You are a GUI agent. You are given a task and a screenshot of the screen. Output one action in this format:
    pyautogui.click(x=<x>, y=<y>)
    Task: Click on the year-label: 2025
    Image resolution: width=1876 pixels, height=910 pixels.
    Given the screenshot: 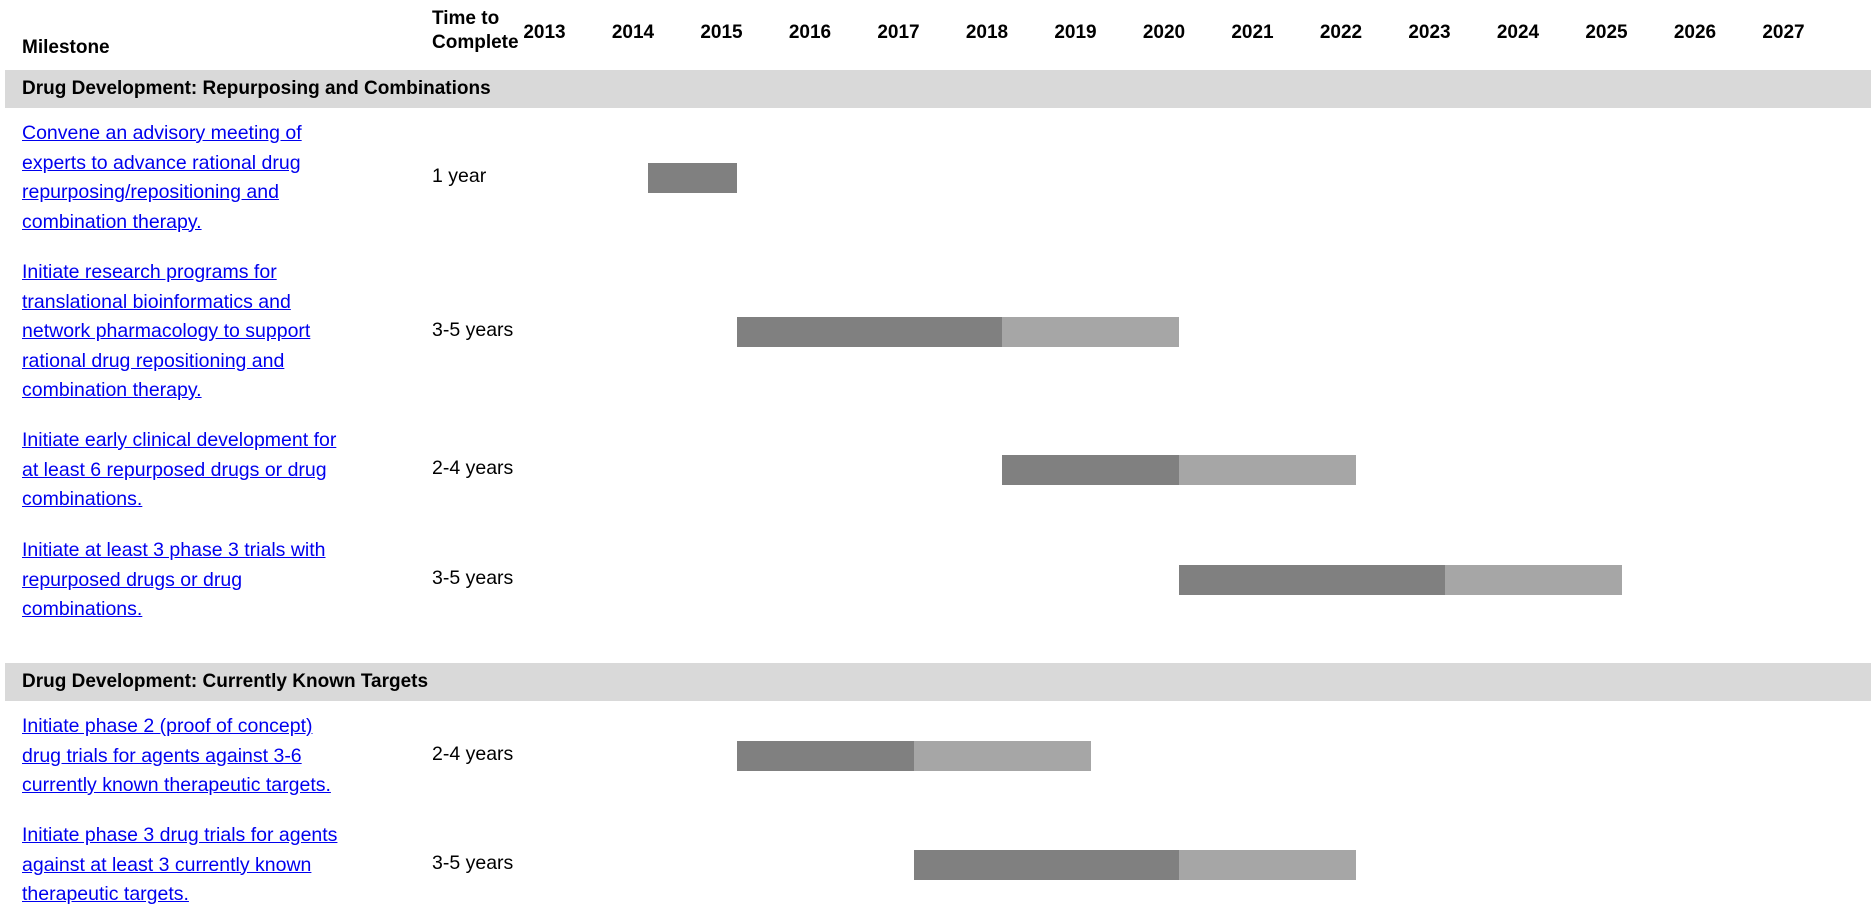 What is the action you would take?
    pyautogui.click(x=1606, y=32)
    